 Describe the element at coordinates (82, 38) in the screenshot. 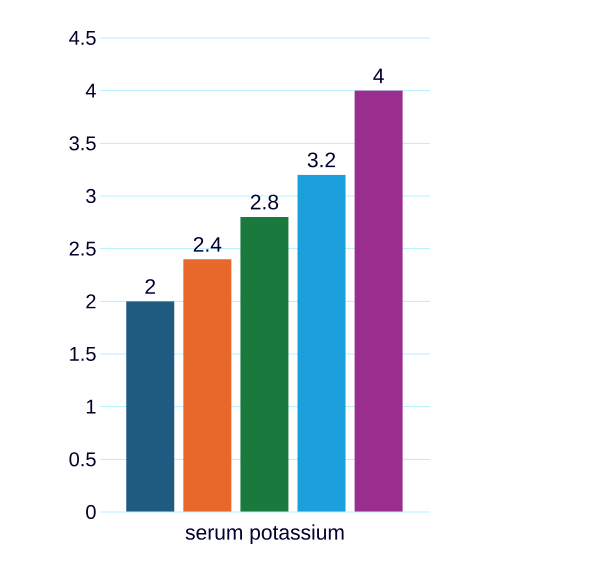

I see `y-tick-label: 4.5` at that location.